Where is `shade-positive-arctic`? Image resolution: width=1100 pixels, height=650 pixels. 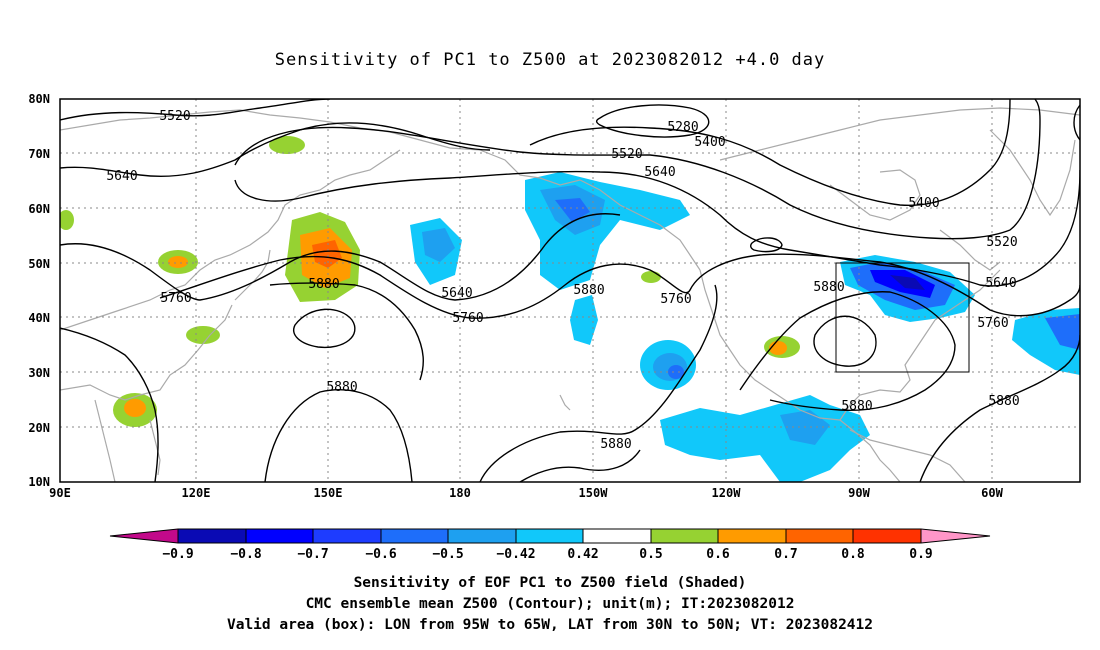 shade-positive-arctic is located at coordinates (287, 145).